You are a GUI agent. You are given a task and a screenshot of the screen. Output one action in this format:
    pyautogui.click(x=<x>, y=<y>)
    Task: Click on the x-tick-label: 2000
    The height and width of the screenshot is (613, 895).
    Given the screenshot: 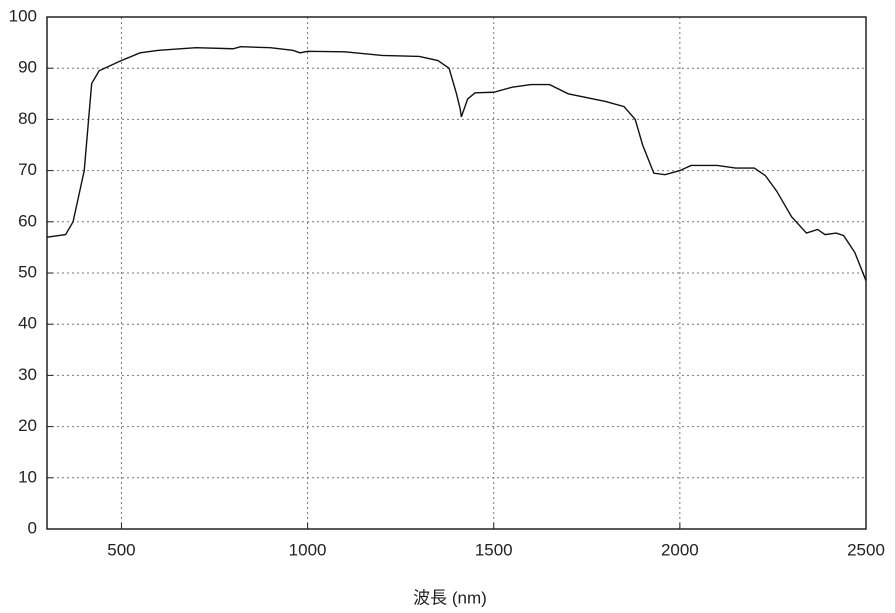 What is the action you would take?
    pyautogui.click(x=680, y=549)
    